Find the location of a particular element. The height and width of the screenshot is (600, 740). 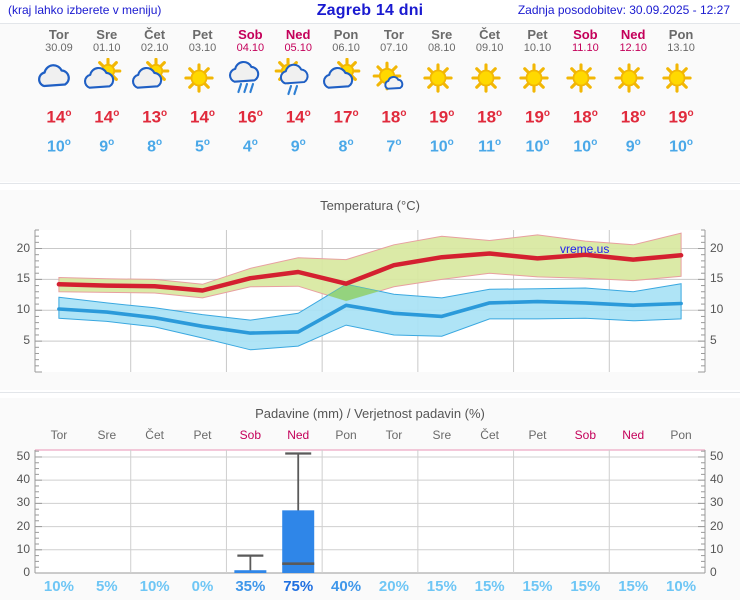

day-column: Pon 13.10 19o 10o is located at coordinates (681, 90).